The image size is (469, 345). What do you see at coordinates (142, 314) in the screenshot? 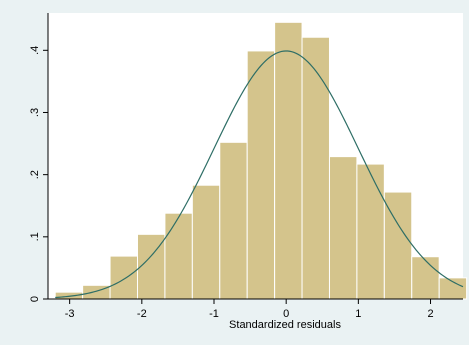
I see `x-tick-label-1: -2` at bounding box center [142, 314].